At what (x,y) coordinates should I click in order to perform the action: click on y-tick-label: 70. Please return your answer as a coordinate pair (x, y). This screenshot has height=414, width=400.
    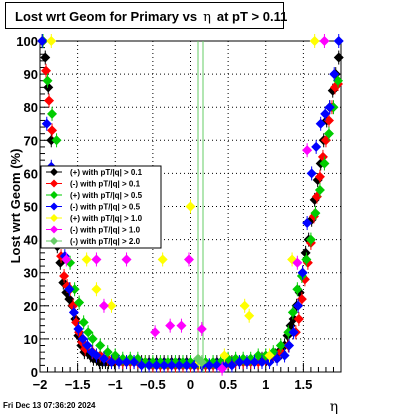
    Looking at the image, I should click on (31, 140).